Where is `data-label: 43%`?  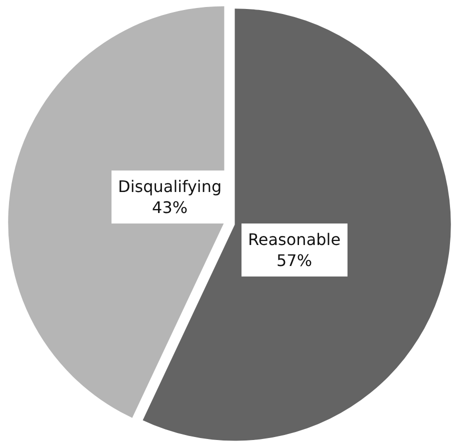 data-label: 43% is located at coordinates (170, 207).